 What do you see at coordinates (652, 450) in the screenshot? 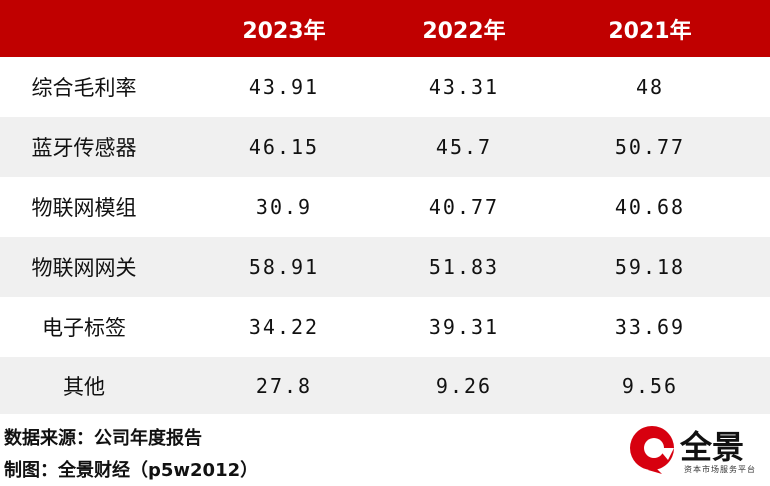
I see `logo-icon` at bounding box center [652, 450].